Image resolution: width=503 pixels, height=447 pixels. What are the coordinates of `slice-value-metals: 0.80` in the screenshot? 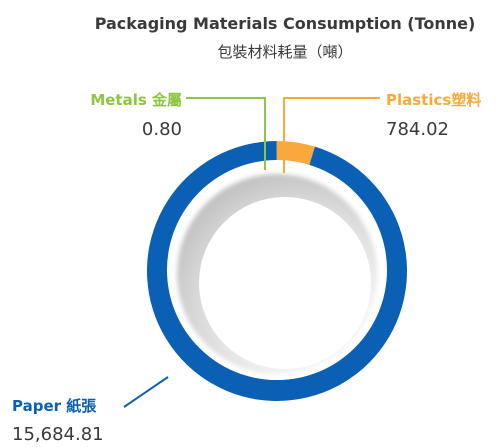 It's located at (162, 129).